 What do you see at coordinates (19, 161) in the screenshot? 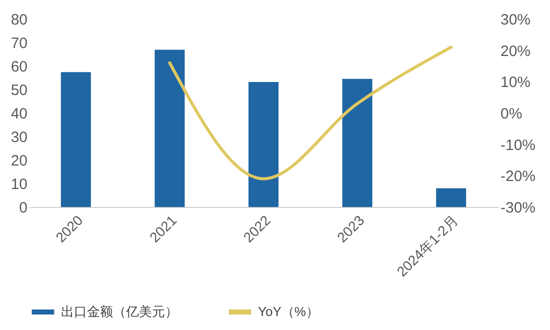
I see `y-tick-label: 20` at bounding box center [19, 161].